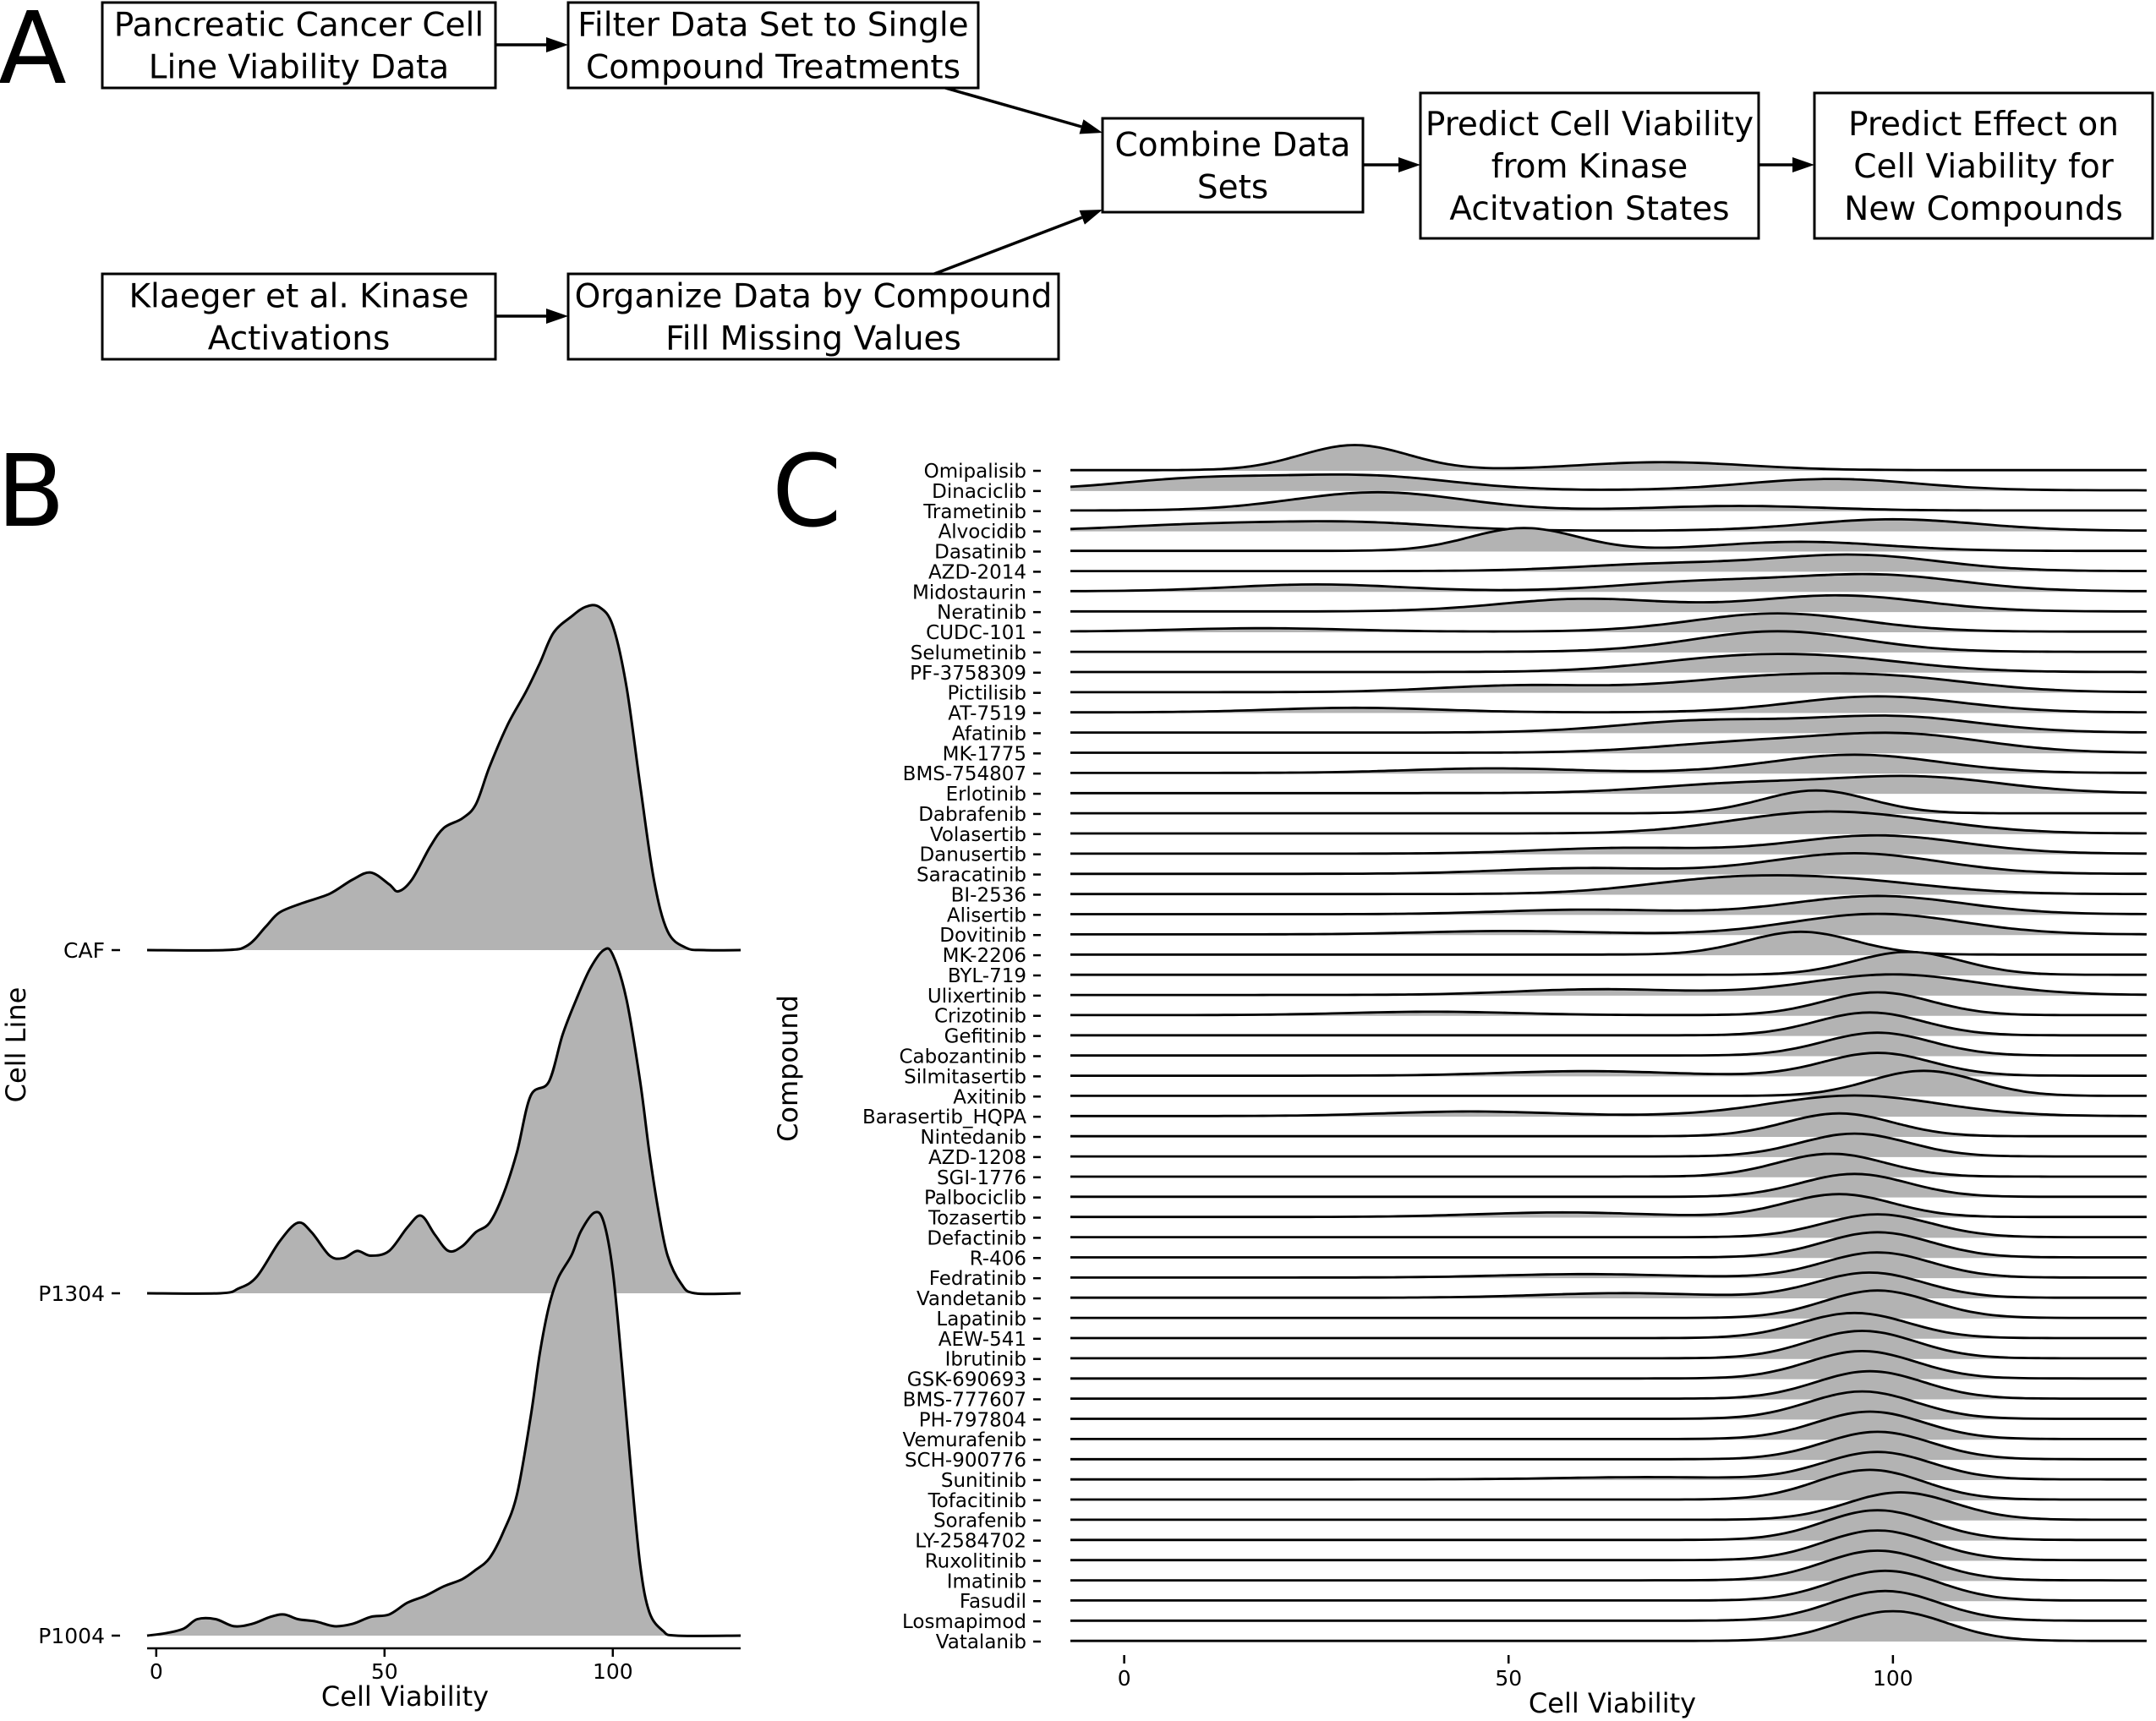 This screenshot has height=1721, width=2156. Describe the element at coordinates (1612, 1703) in the screenshot. I see `panel-c-x-axis-title: Cell Viability` at that location.